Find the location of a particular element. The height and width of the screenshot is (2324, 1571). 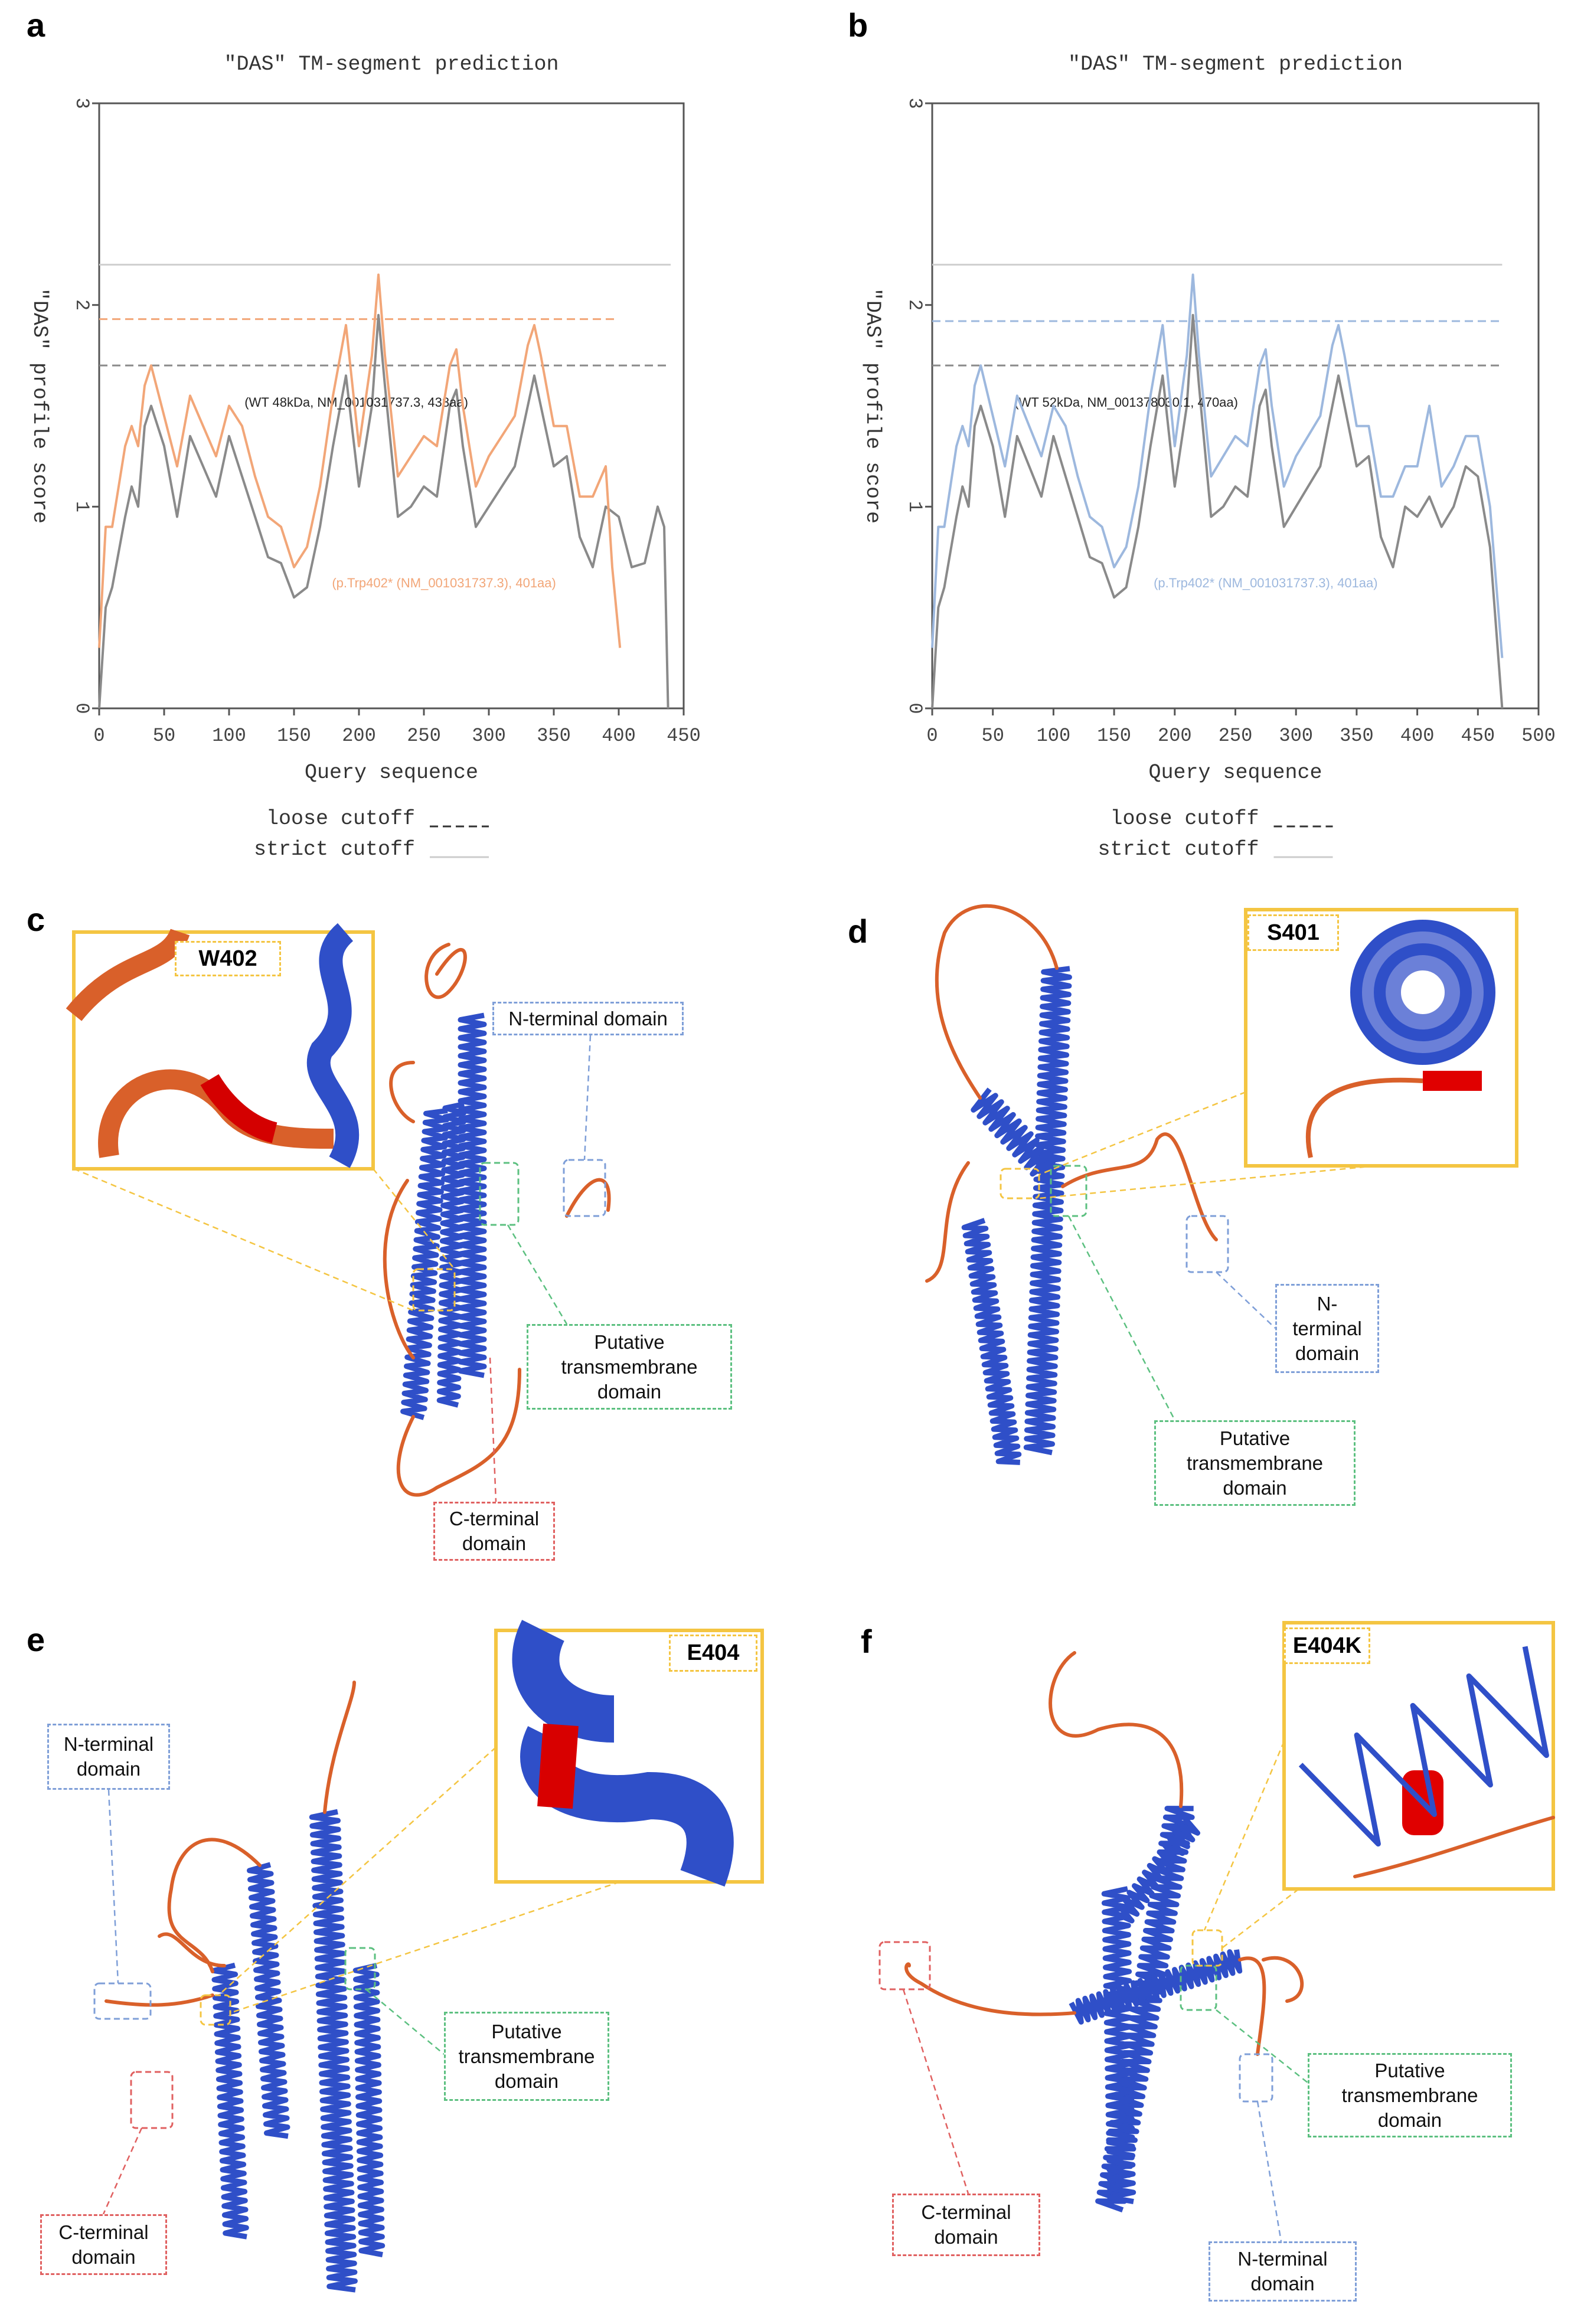

plot-frame is located at coordinates (391, 406).